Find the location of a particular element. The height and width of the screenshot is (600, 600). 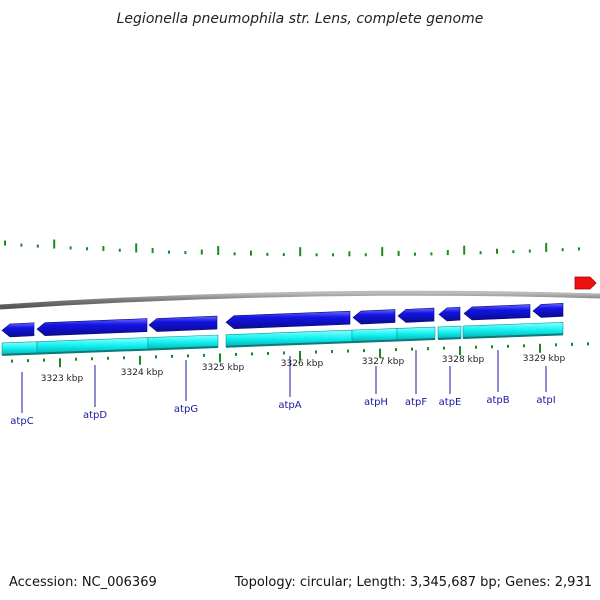

scale-tick-label: 3324 kbp is located at coordinates (142, 373).